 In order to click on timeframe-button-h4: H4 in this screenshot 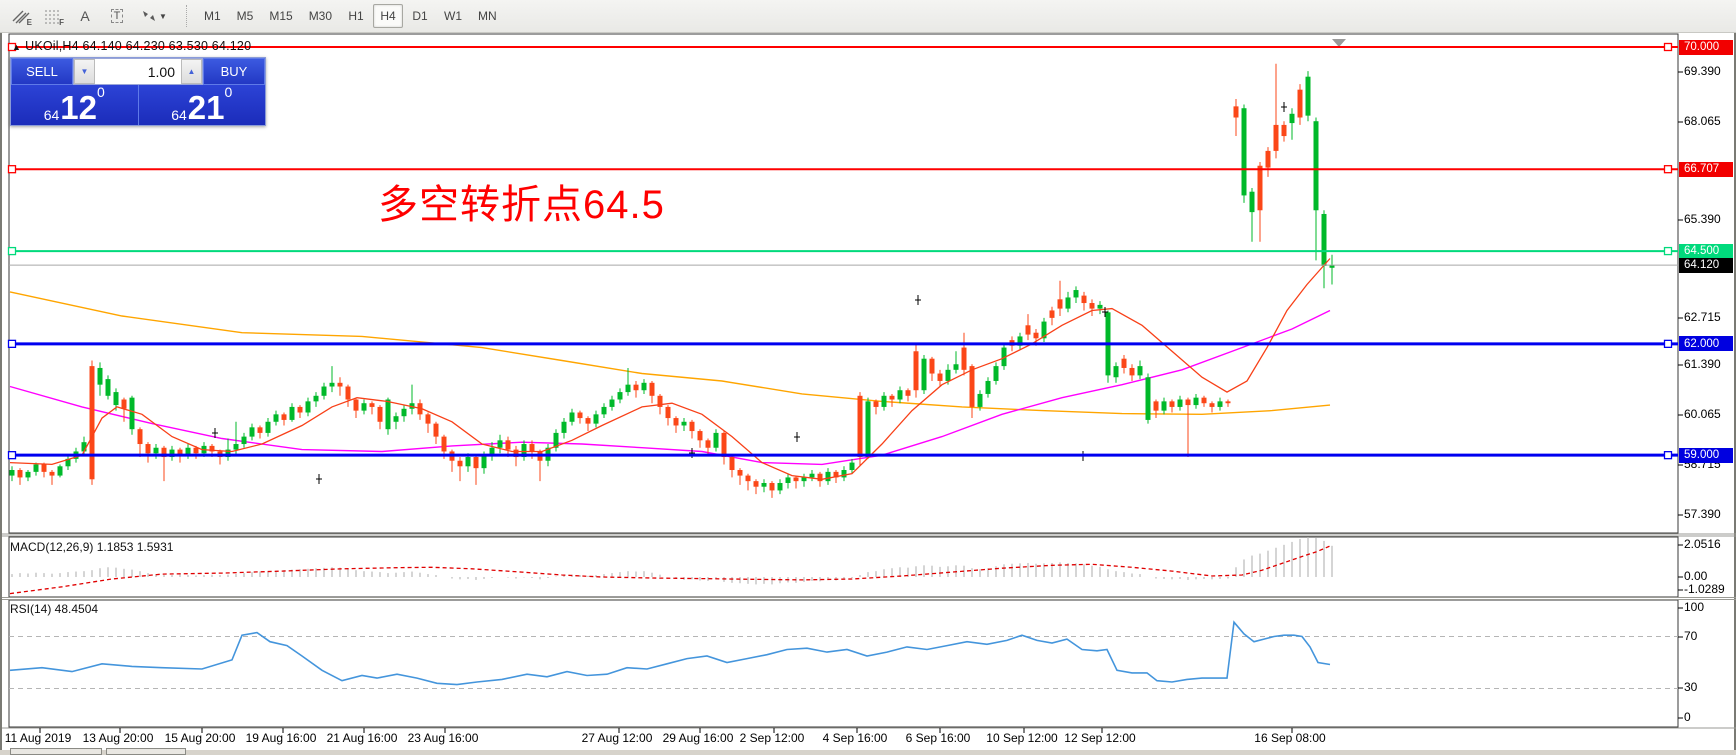, I will do `click(388, 16)`.